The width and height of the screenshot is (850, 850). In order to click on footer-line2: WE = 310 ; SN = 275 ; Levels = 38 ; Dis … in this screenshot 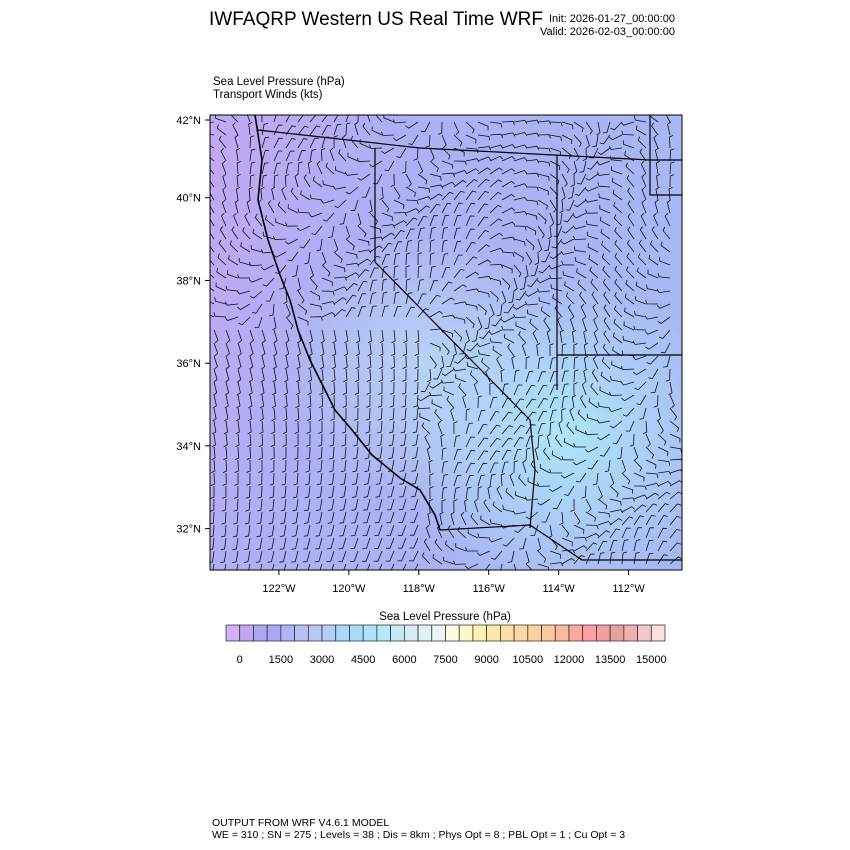, I will do `click(419, 835)`.